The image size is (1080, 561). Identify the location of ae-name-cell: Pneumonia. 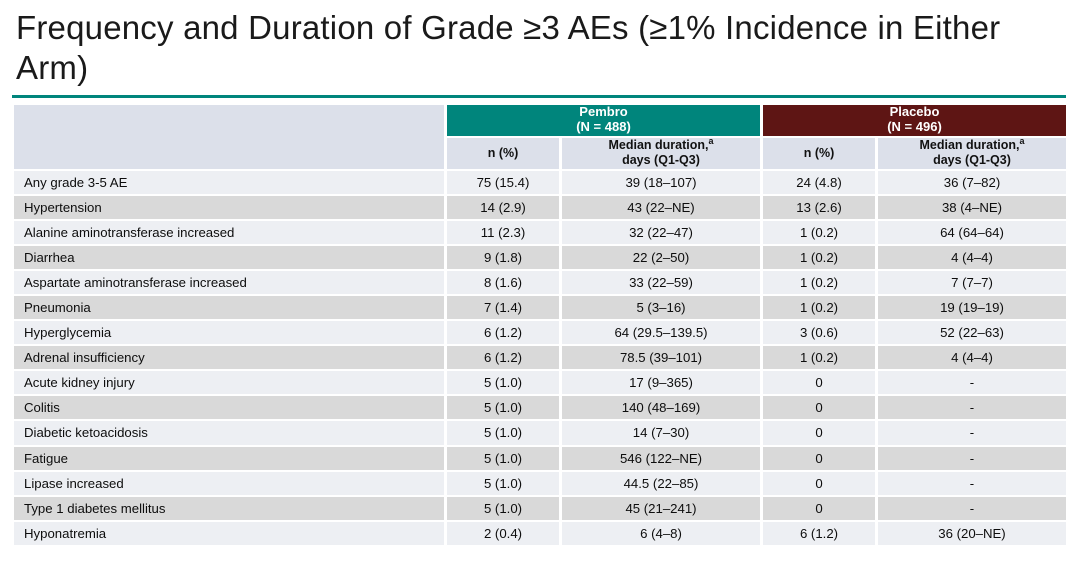
(229, 307).